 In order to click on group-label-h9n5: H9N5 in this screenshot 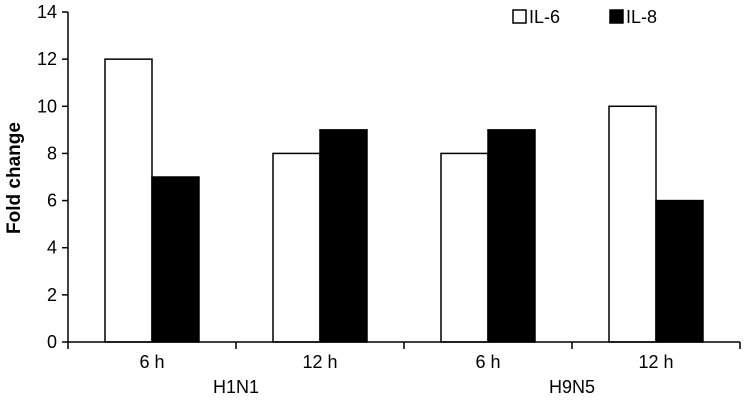, I will do `click(572, 387)`.